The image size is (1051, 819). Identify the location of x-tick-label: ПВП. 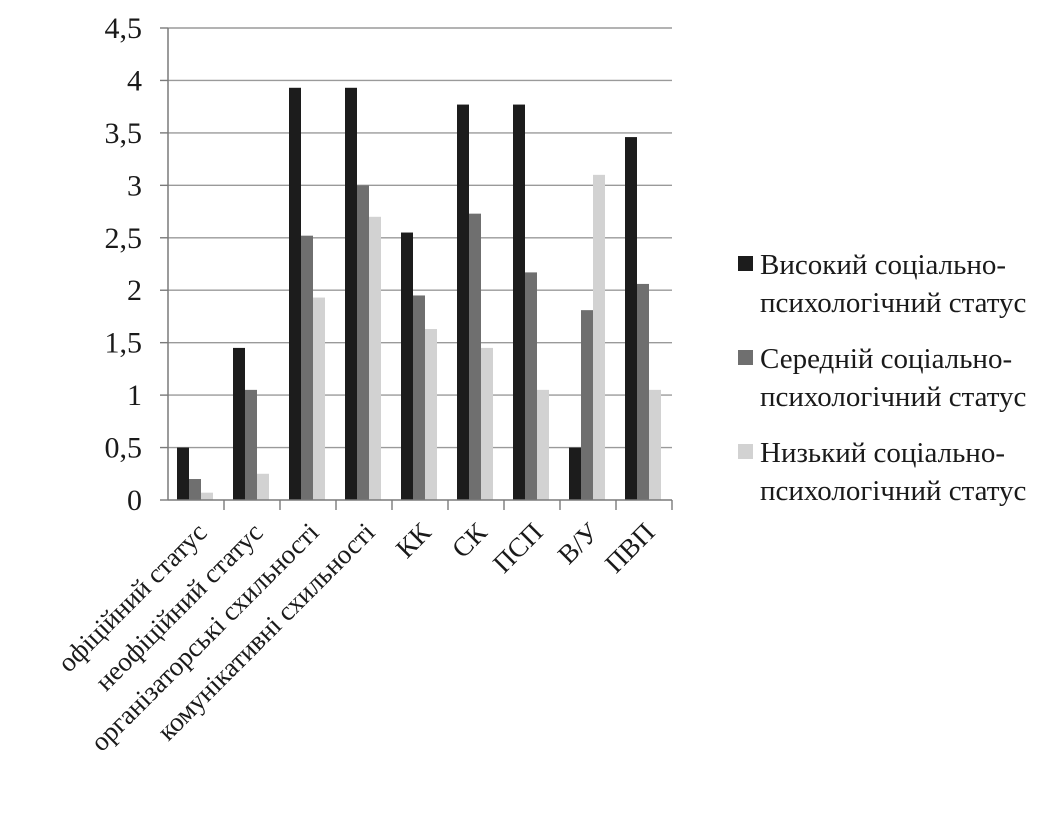
(630, 548).